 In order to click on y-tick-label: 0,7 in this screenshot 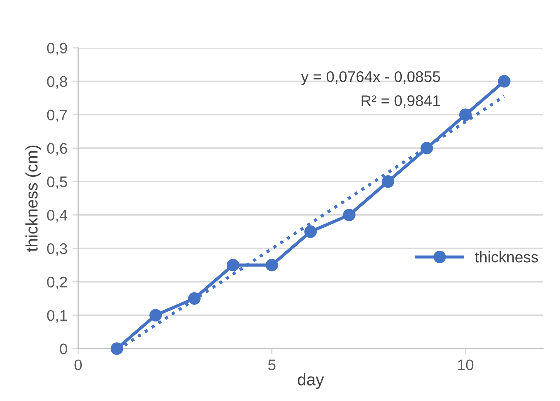, I will do `click(57, 116)`.